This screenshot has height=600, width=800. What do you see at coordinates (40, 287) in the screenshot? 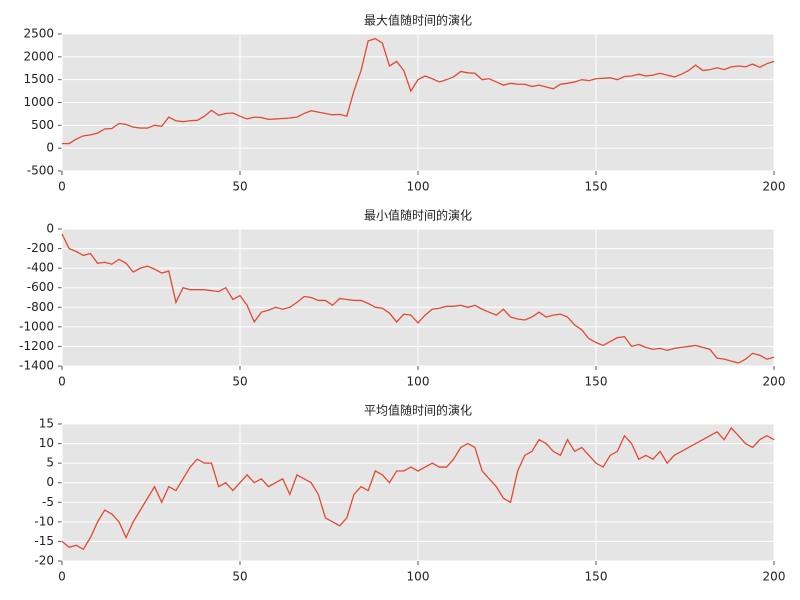
I see `y-tick-label: -600` at bounding box center [40, 287].